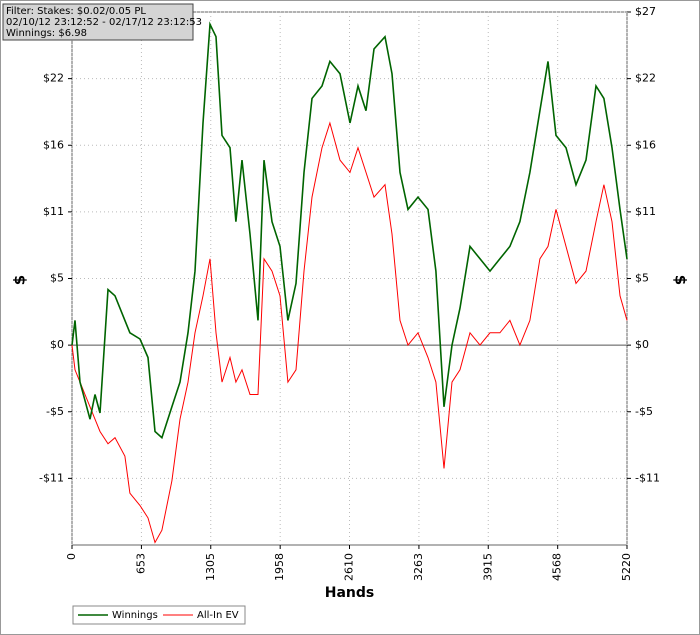 This screenshot has height=635, width=700. Describe the element at coordinates (418, 567) in the screenshot. I see `x-tick-label: 3263` at that location.